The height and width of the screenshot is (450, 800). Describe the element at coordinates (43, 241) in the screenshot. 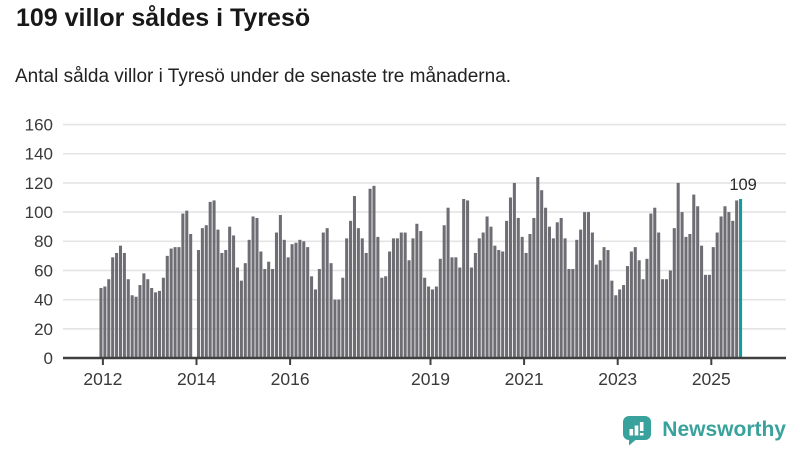

I see `y-tick-label: 80` at that location.